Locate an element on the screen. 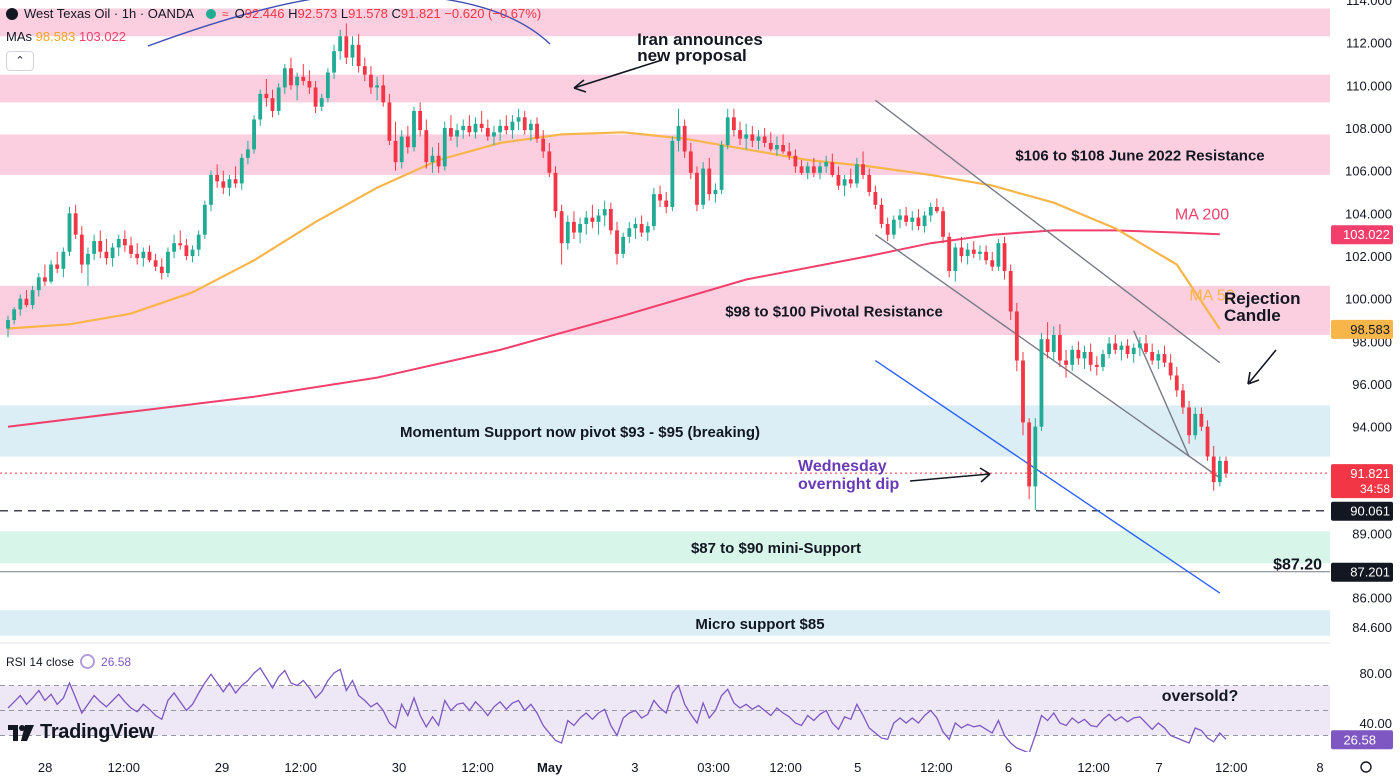 Image resolution: width=1400 pixels, height=784 pixels. symbol-title: West Texas Oil · 1h · OANDA is located at coordinates (109, 13).